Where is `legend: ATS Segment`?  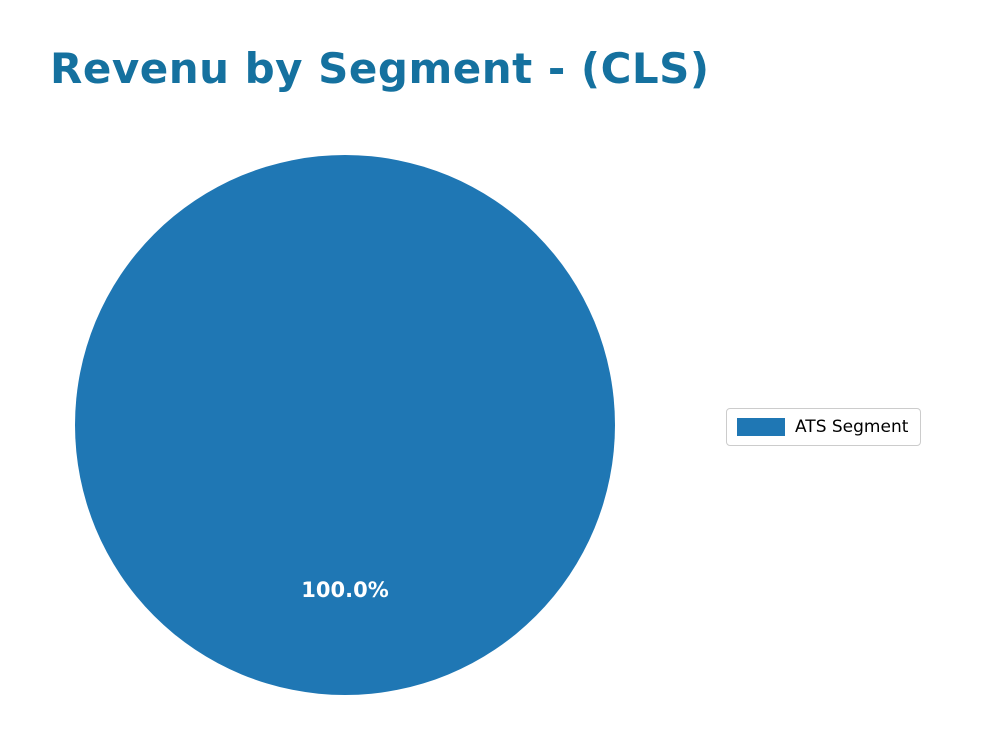
legend: ATS Segment is located at coordinates (824, 427).